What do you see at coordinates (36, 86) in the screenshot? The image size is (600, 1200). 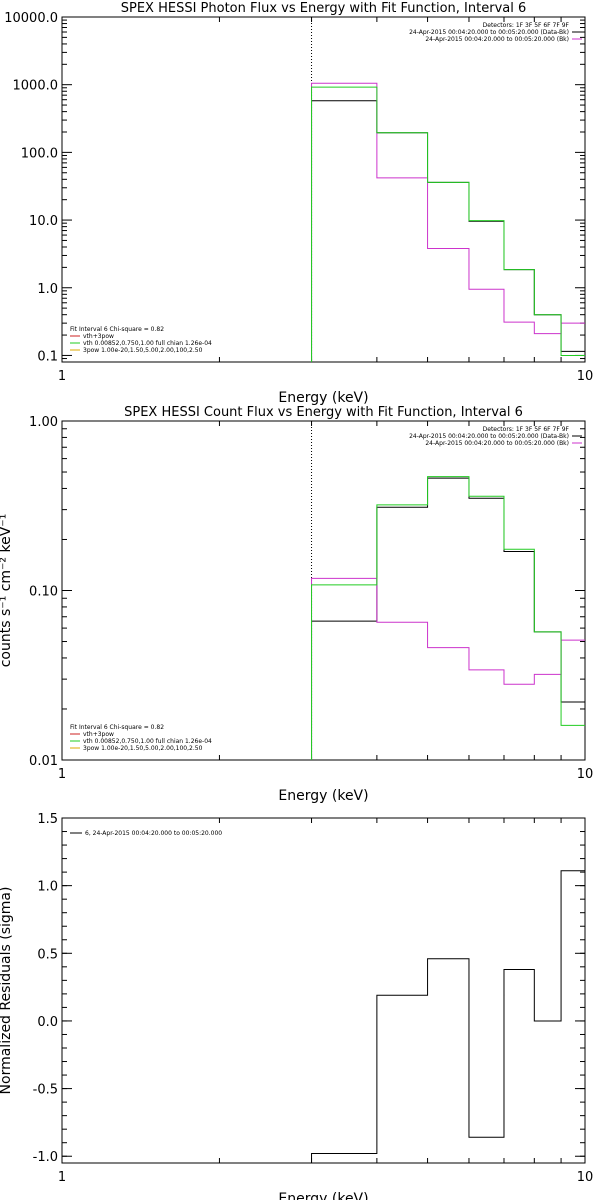 I see `y-tick-label: 1000.0` at bounding box center [36, 86].